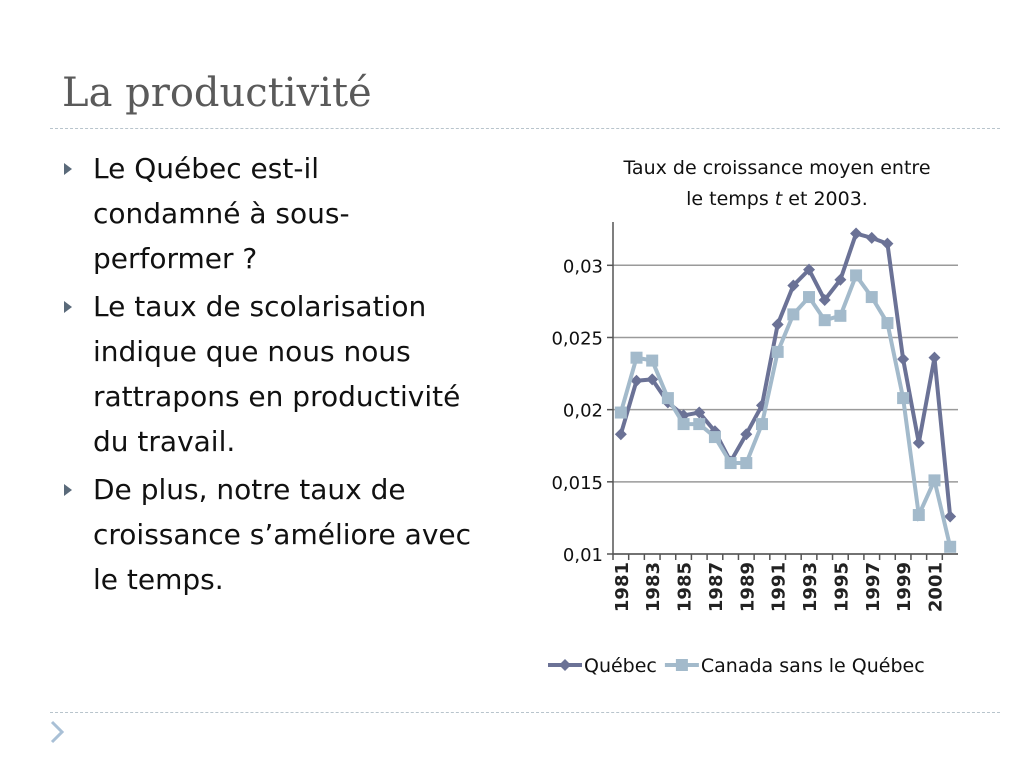 The height and width of the screenshot is (768, 1024). What do you see at coordinates (620, 666) in the screenshot?
I see `legend-label: Québec` at bounding box center [620, 666].